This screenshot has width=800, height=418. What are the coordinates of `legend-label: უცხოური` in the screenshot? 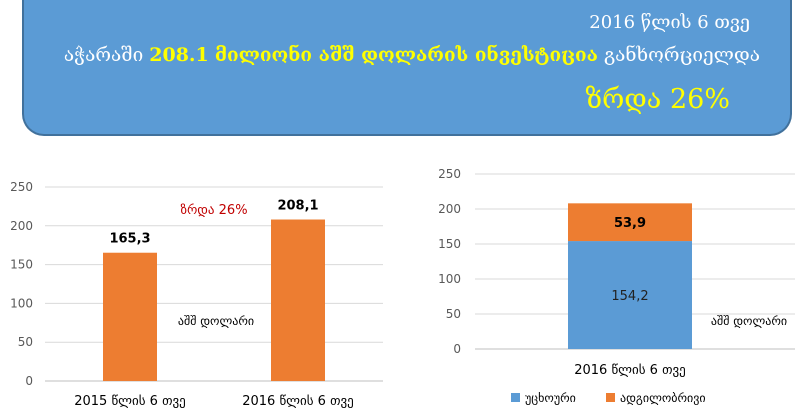 It's located at (550, 398).